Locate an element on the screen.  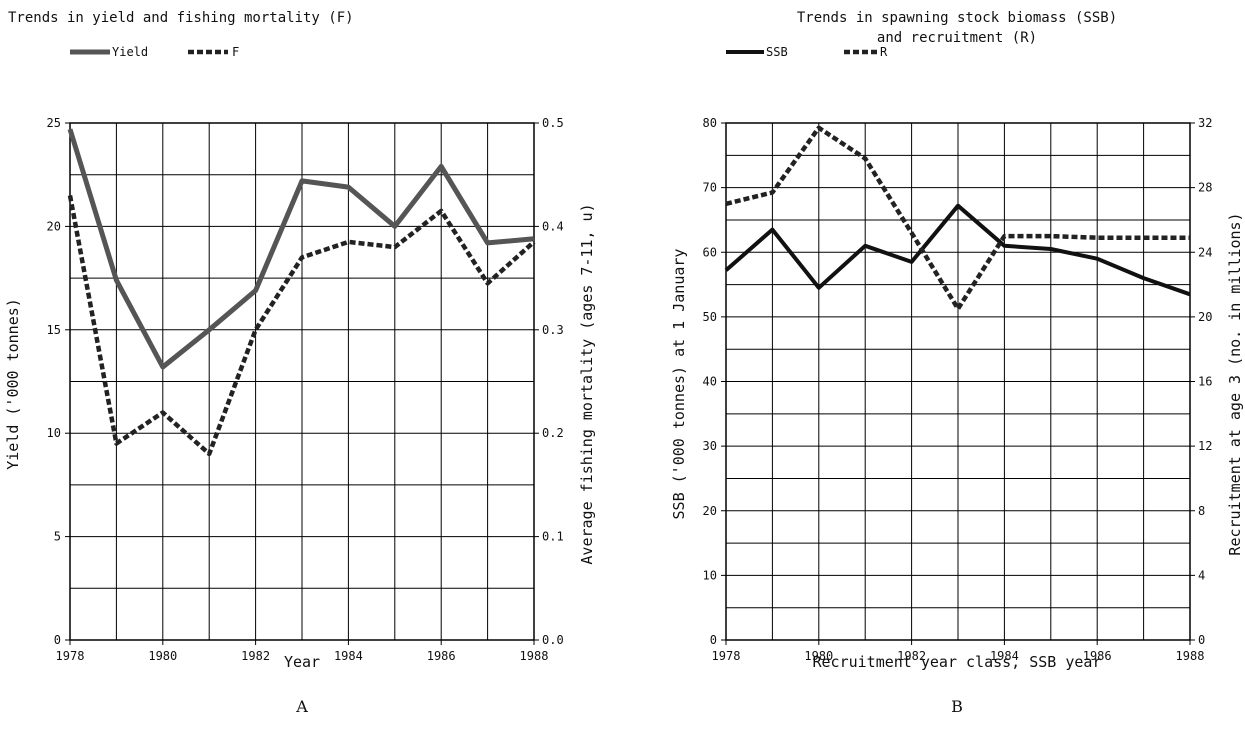
panel-a-legend-label-yield: Yield is located at coordinates (130, 52).